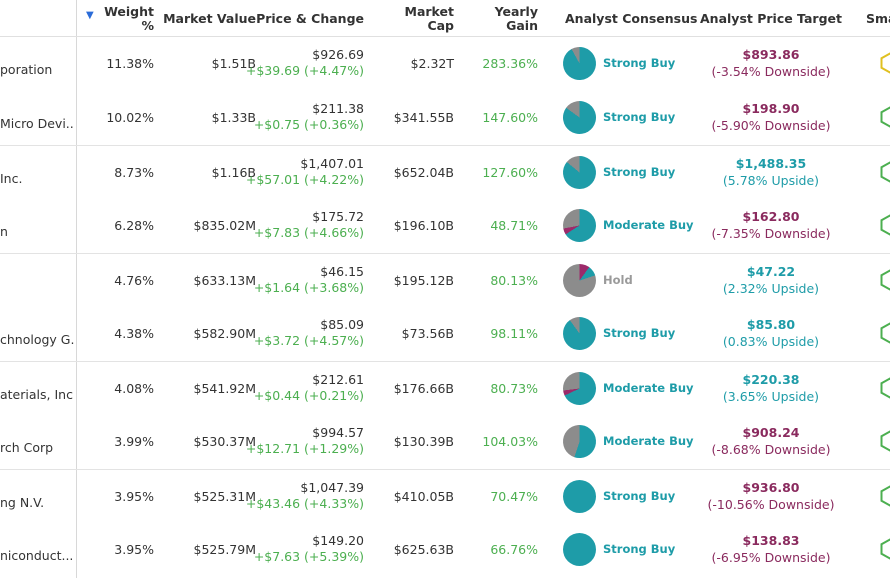 The height and width of the screenshot is (578, 890). I want to click on price: $1,407.01, so click(332, 163).